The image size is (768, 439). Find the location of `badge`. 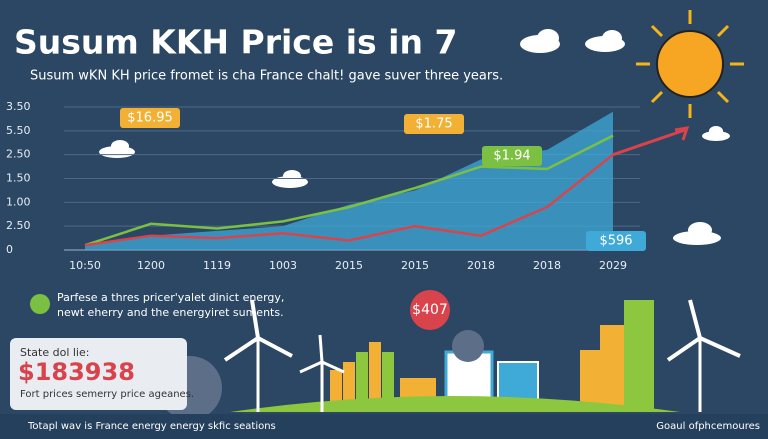

badge is located at coordinates (430, 310).